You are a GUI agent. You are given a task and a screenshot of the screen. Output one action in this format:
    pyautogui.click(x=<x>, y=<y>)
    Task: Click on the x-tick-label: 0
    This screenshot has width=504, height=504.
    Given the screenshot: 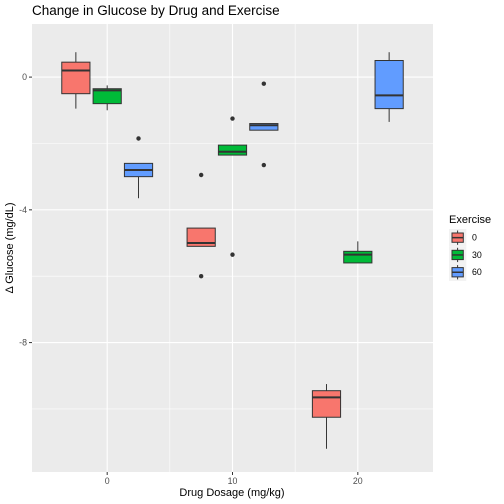 What is the action you would take?
    pyautogui.click(x=107, y=481)
    